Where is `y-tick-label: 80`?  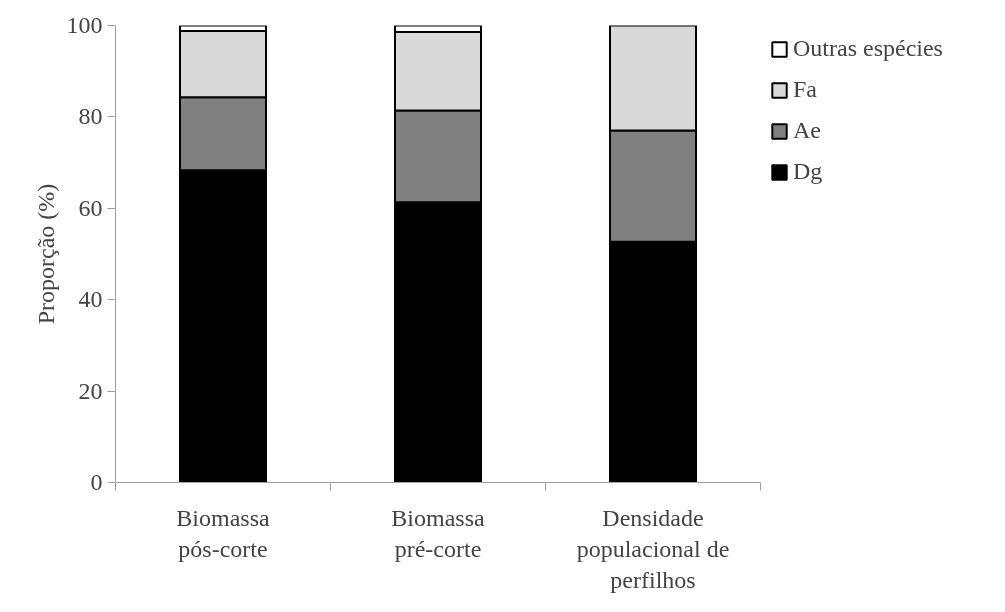 y-tick-label: 80 is located at coordinates (90, 116).